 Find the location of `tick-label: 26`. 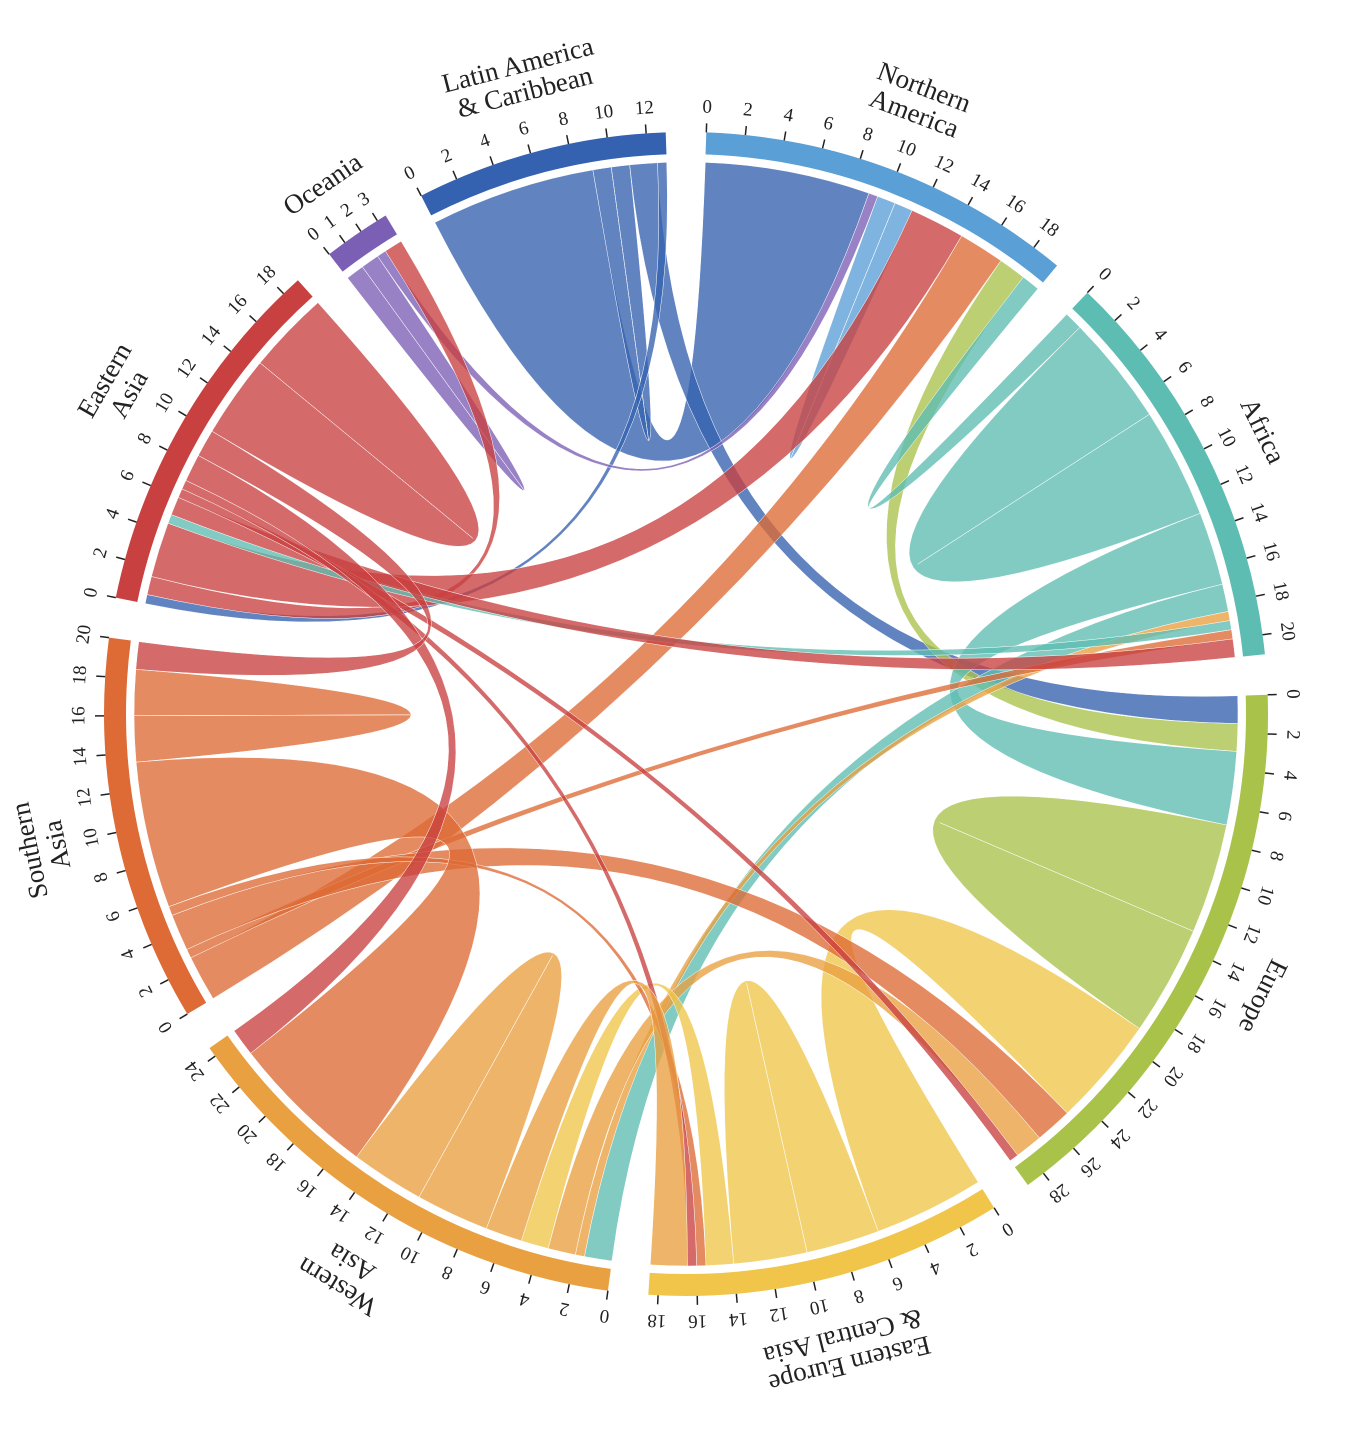

tick-label: 26 is located at coordinates (1090, 1167).